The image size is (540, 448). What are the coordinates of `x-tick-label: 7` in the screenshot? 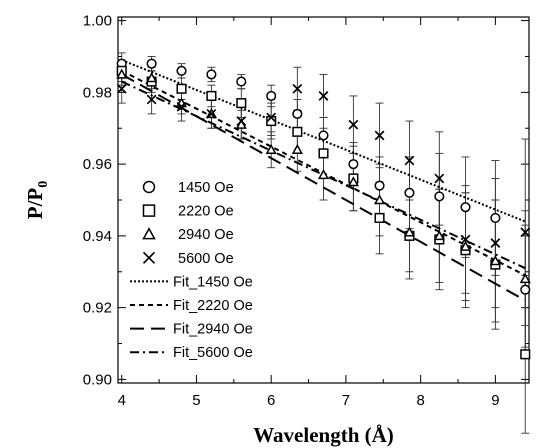 It's located at (346, 400).